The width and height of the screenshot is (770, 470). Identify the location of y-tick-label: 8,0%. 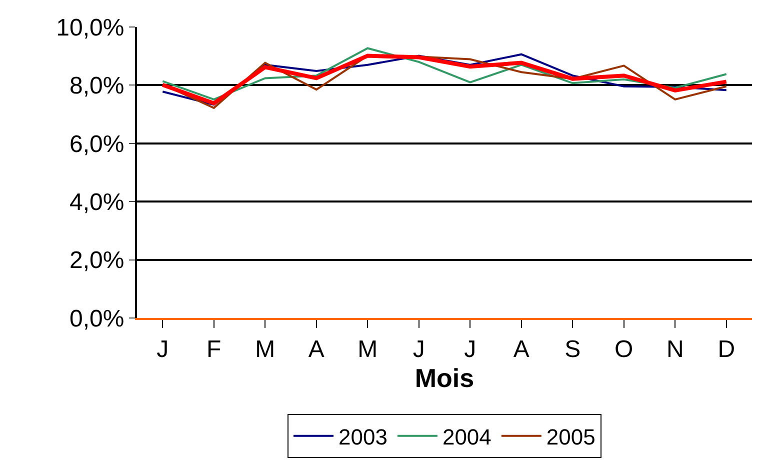
(96, 86).